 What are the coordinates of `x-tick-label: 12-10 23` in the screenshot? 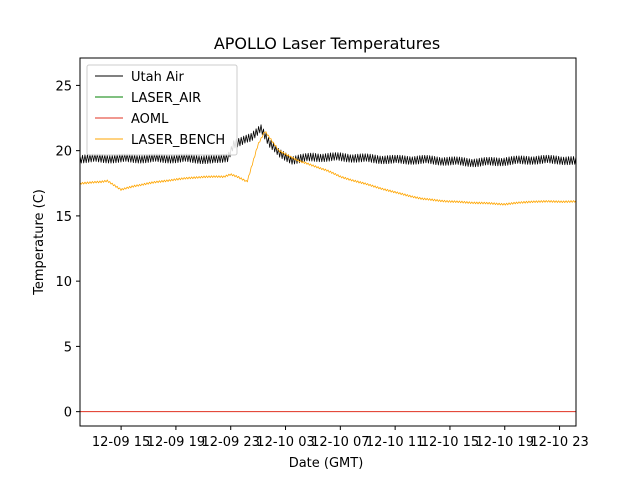 It's located at (559, 442).